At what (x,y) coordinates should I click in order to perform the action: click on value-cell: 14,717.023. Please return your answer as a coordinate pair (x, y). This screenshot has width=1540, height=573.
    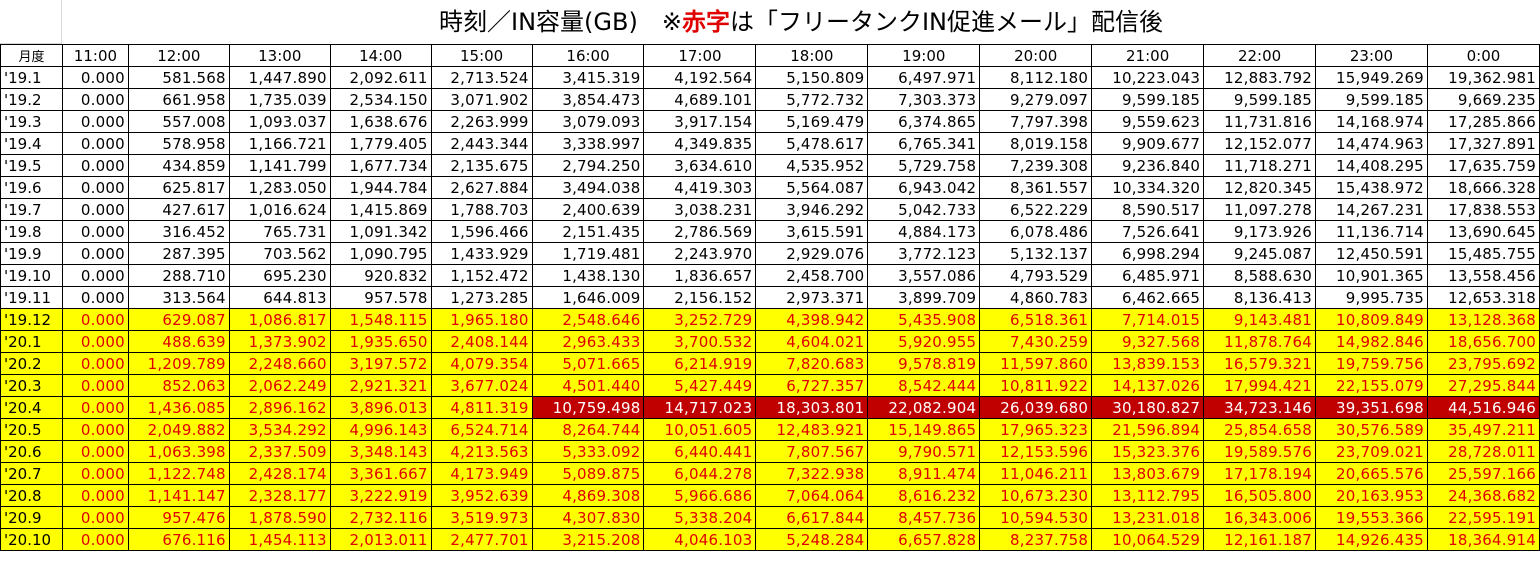
    Looking at the image, I should click on (700, 407).